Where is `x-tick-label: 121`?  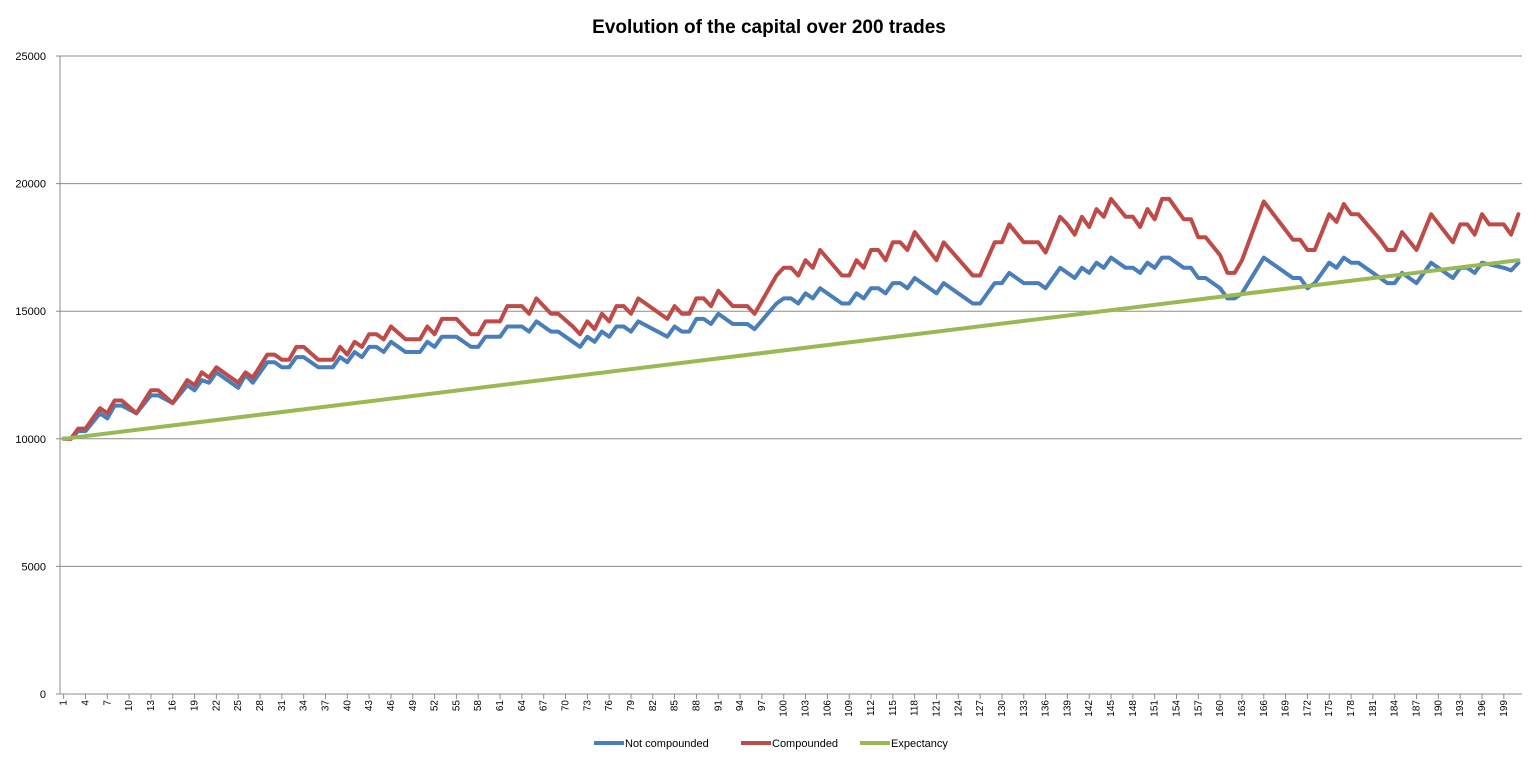
x-tick-label: 121 is located at coordinates (936, 708).